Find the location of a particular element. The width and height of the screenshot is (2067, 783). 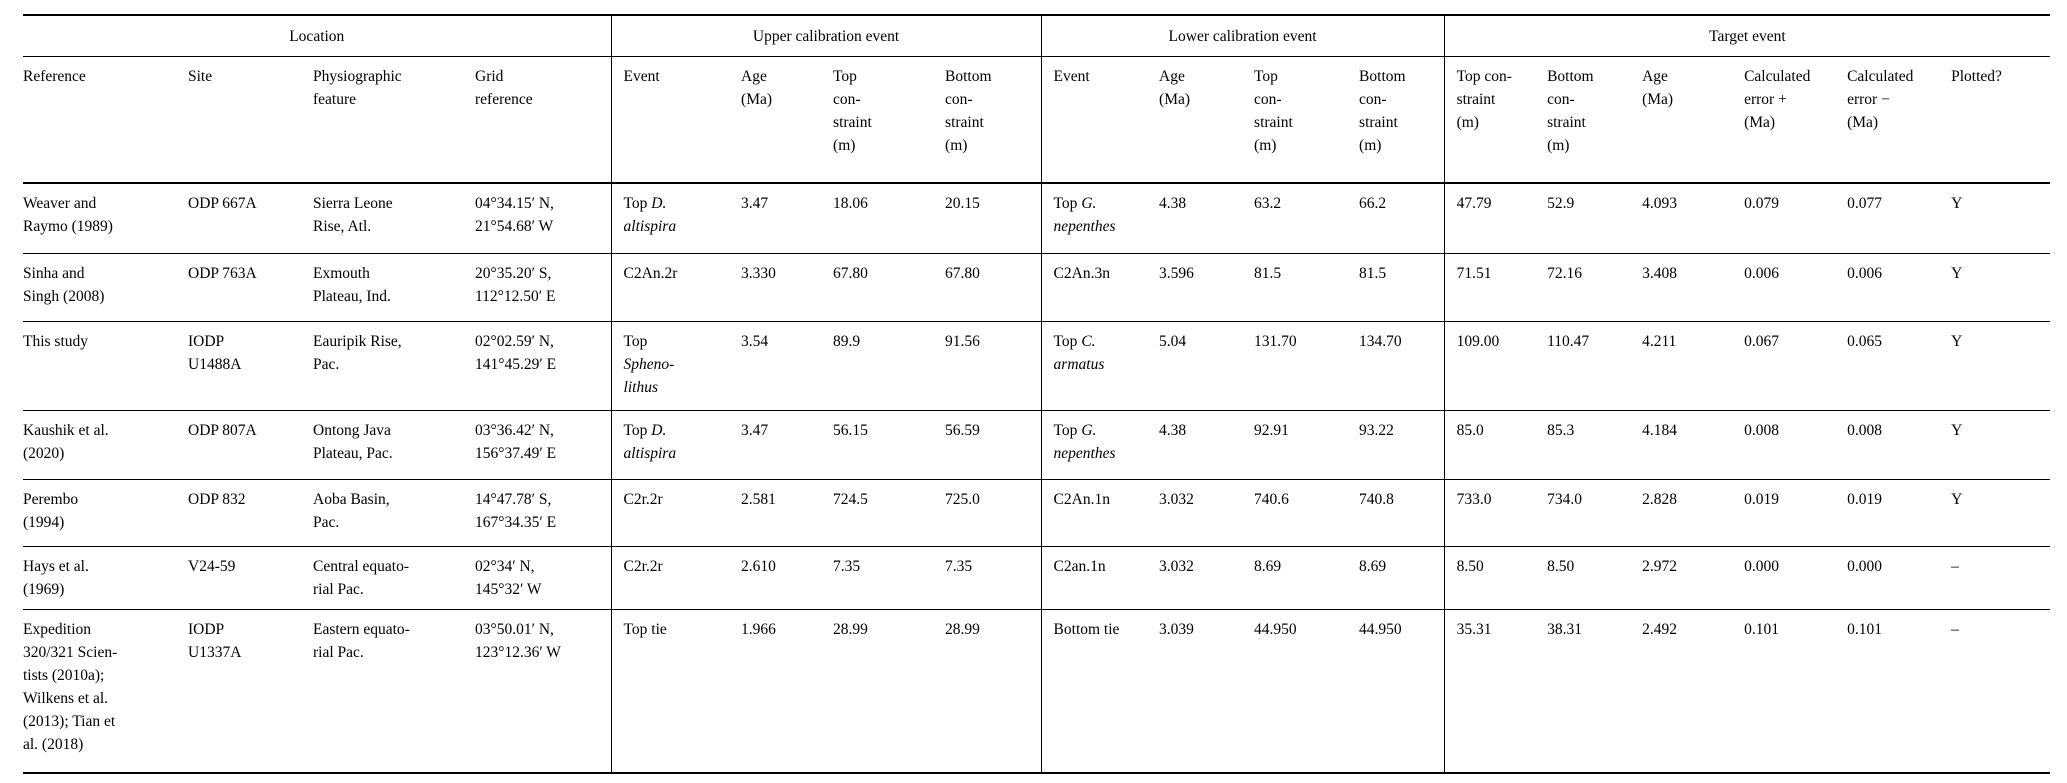

cell: 0.065 is located at coordinates (1899, 365).